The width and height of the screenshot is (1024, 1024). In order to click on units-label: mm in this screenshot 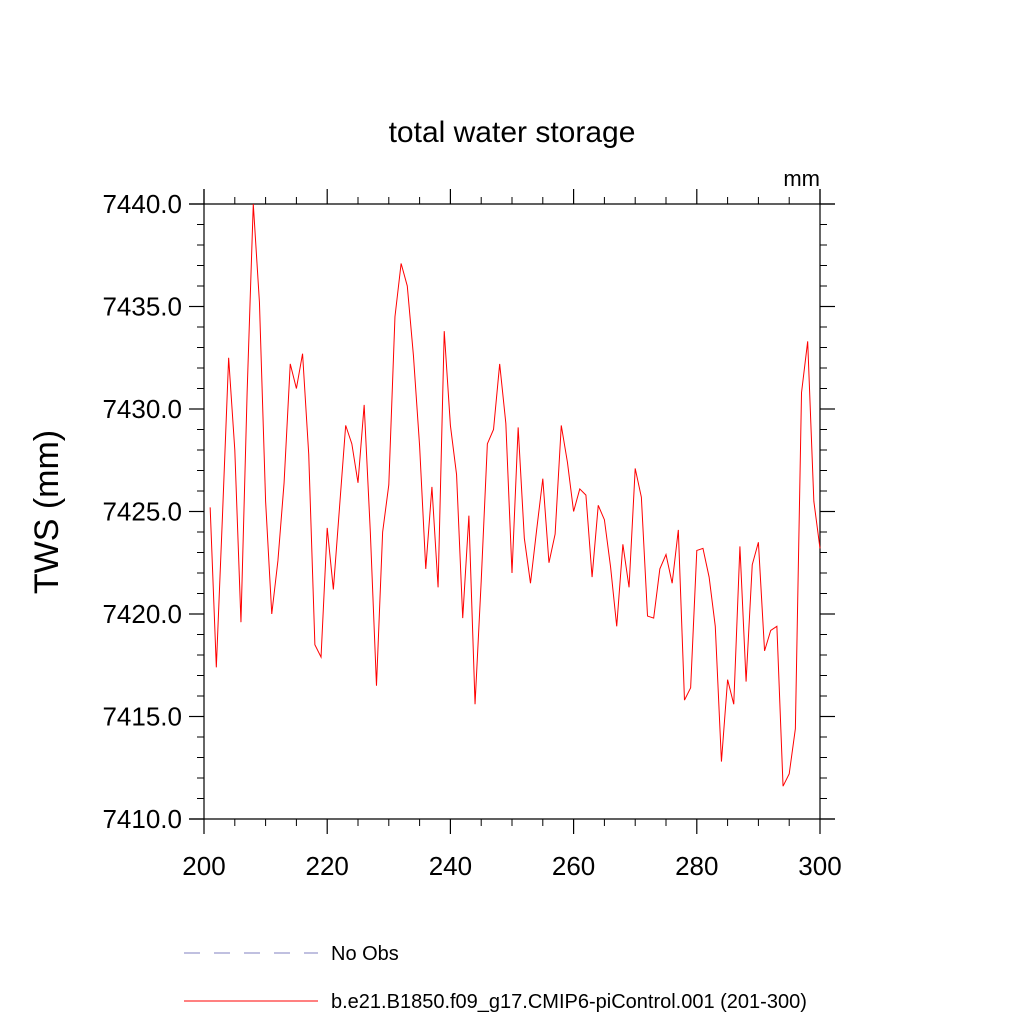, I will do `click(801, 178)`.